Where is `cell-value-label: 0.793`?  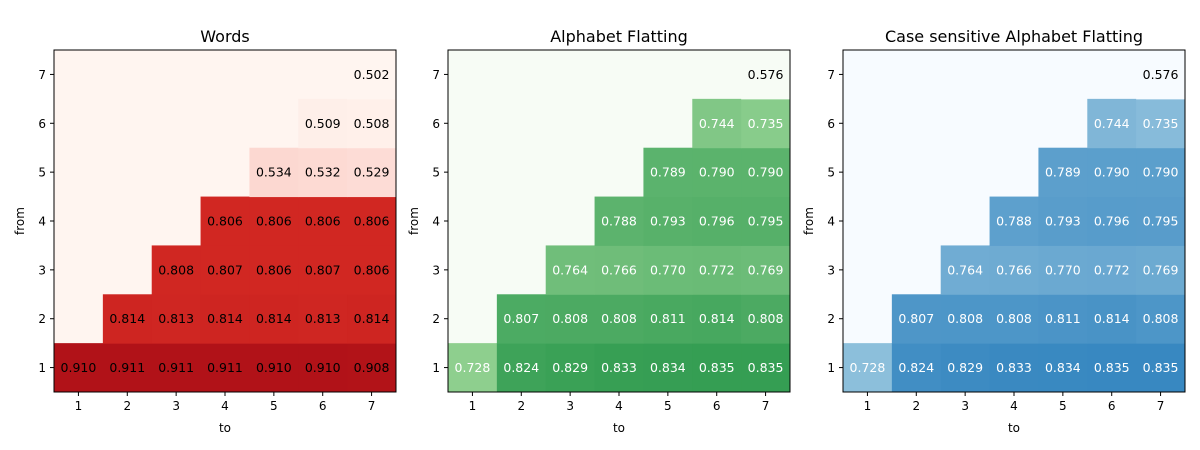
cell-value-label: 0.793 is located at coordinates (668, 221).